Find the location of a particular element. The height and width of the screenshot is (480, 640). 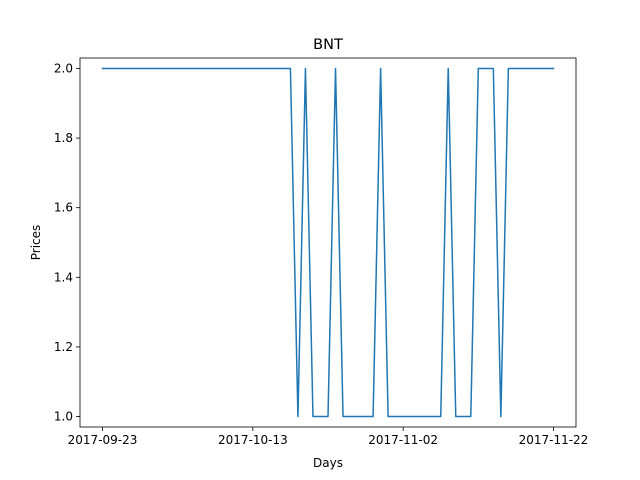

x-axis-label: Days is located at coordinates (328, 463).